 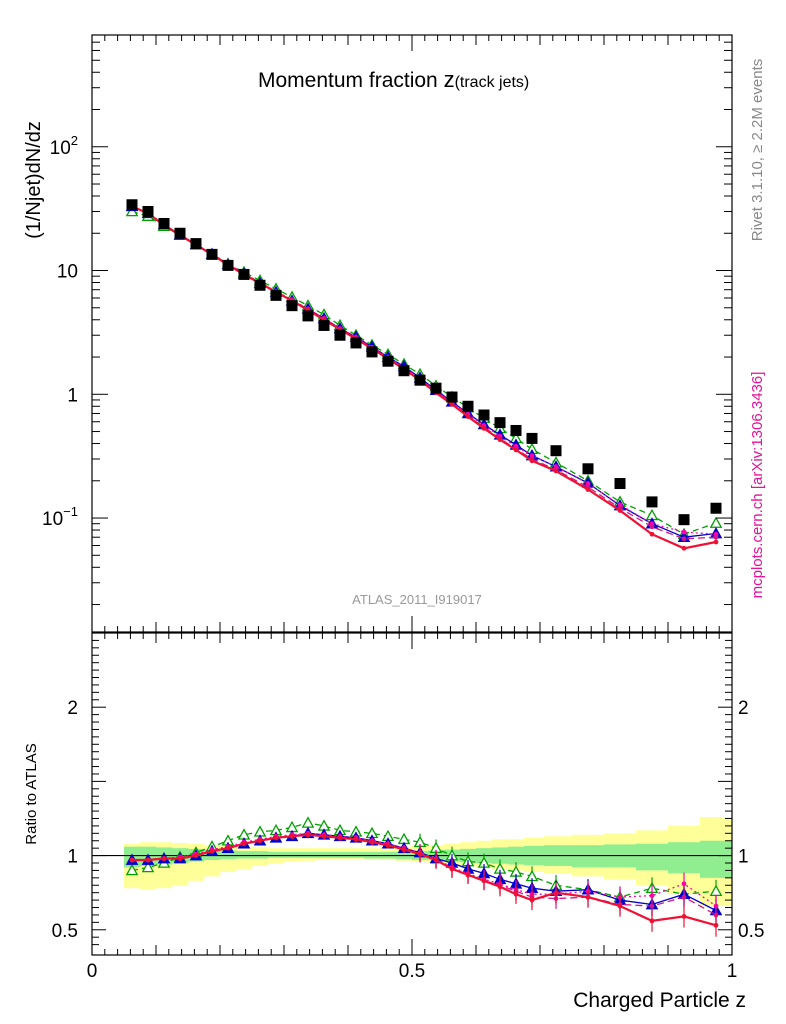 I want to click on x-tick-label: 0, so click(x=92, y=971).